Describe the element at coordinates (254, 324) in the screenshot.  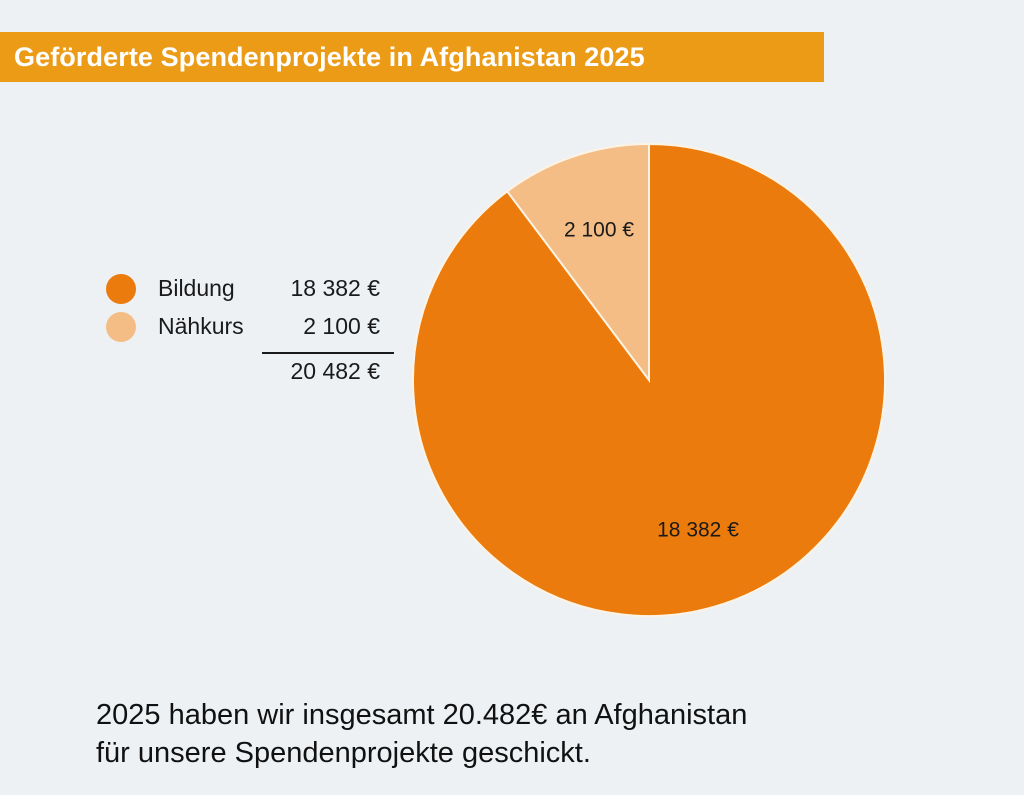
I see `legend-item-naehkurs: Nähkurs 2 100 €` at that location.